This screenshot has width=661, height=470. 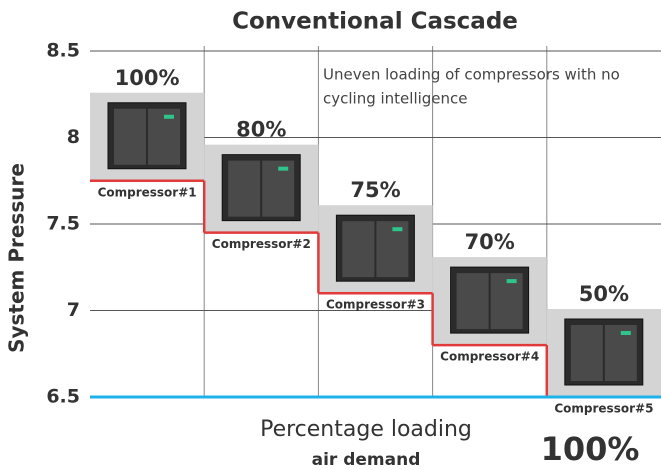 What do you see at coordinates (375, 22) in the screenshot?
I see `chart-title: Conventional Cascade` at bounding box center [375, 22].